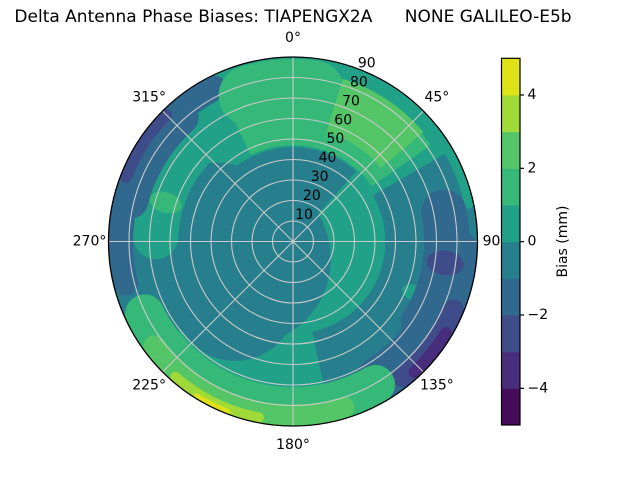 The width and height of the screenshot is (640, 480). I want to click on colorbar-segment-0to1, so click(510, 223).